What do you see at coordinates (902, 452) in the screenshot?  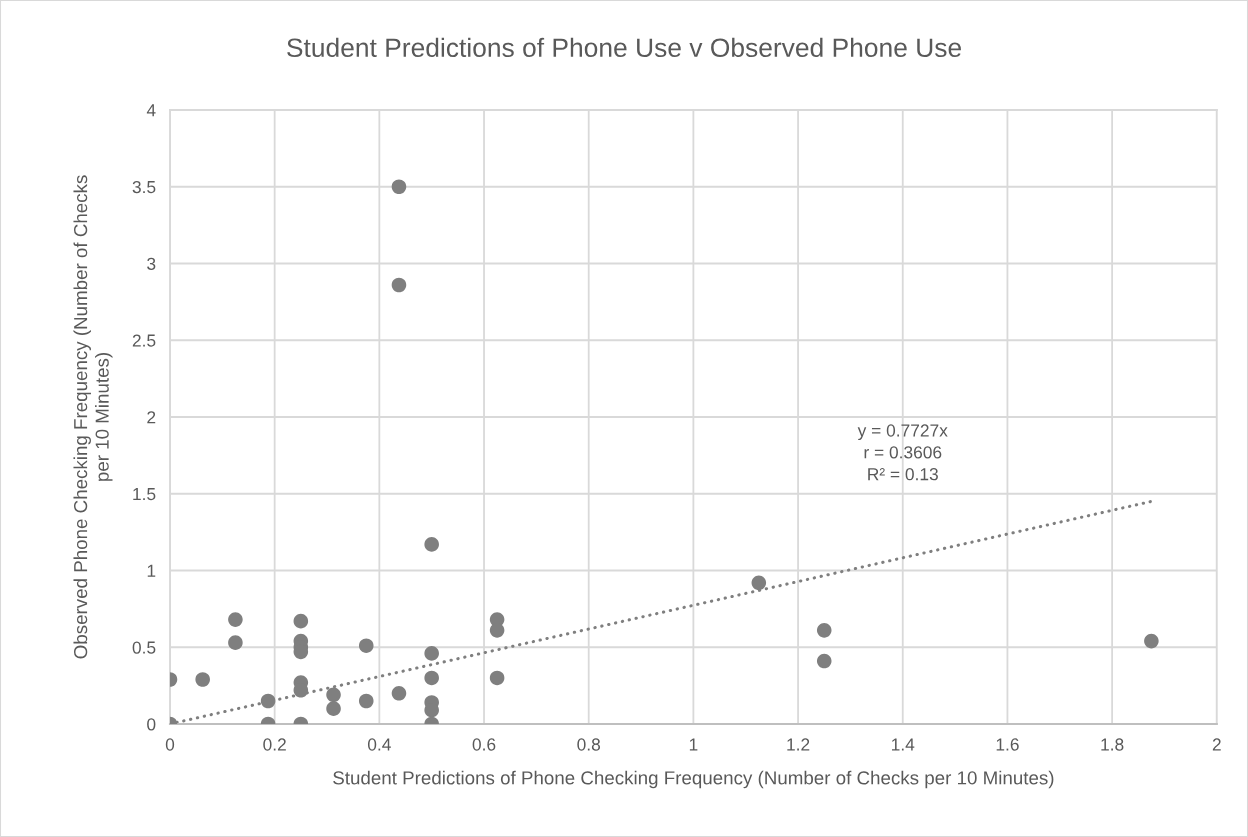 I see `annotation: y = 0.7727x r = 0.3606 R² = 0.13` at bounding box center [902, 452].